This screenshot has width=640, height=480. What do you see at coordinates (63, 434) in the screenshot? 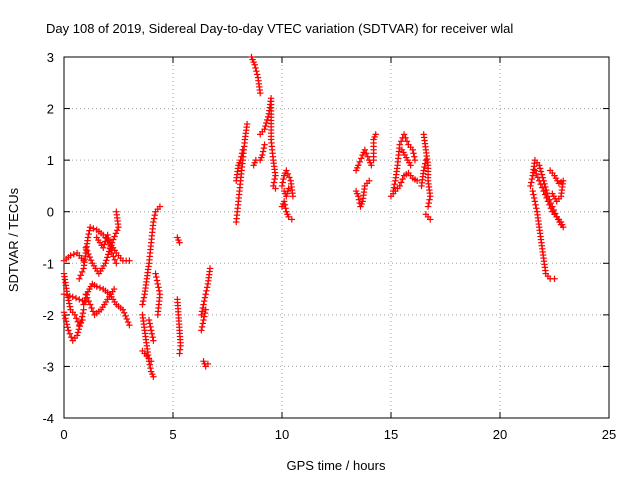
I see `x-tick-label: 0` at bounding box center [63, 434].